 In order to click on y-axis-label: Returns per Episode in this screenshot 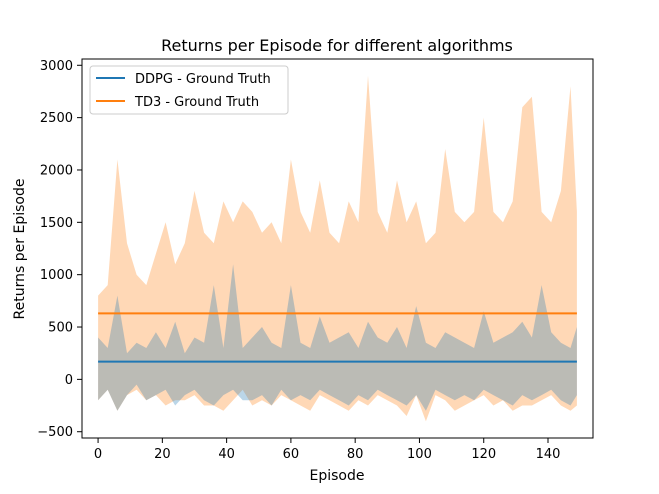, I will do `click(20, 249)`.